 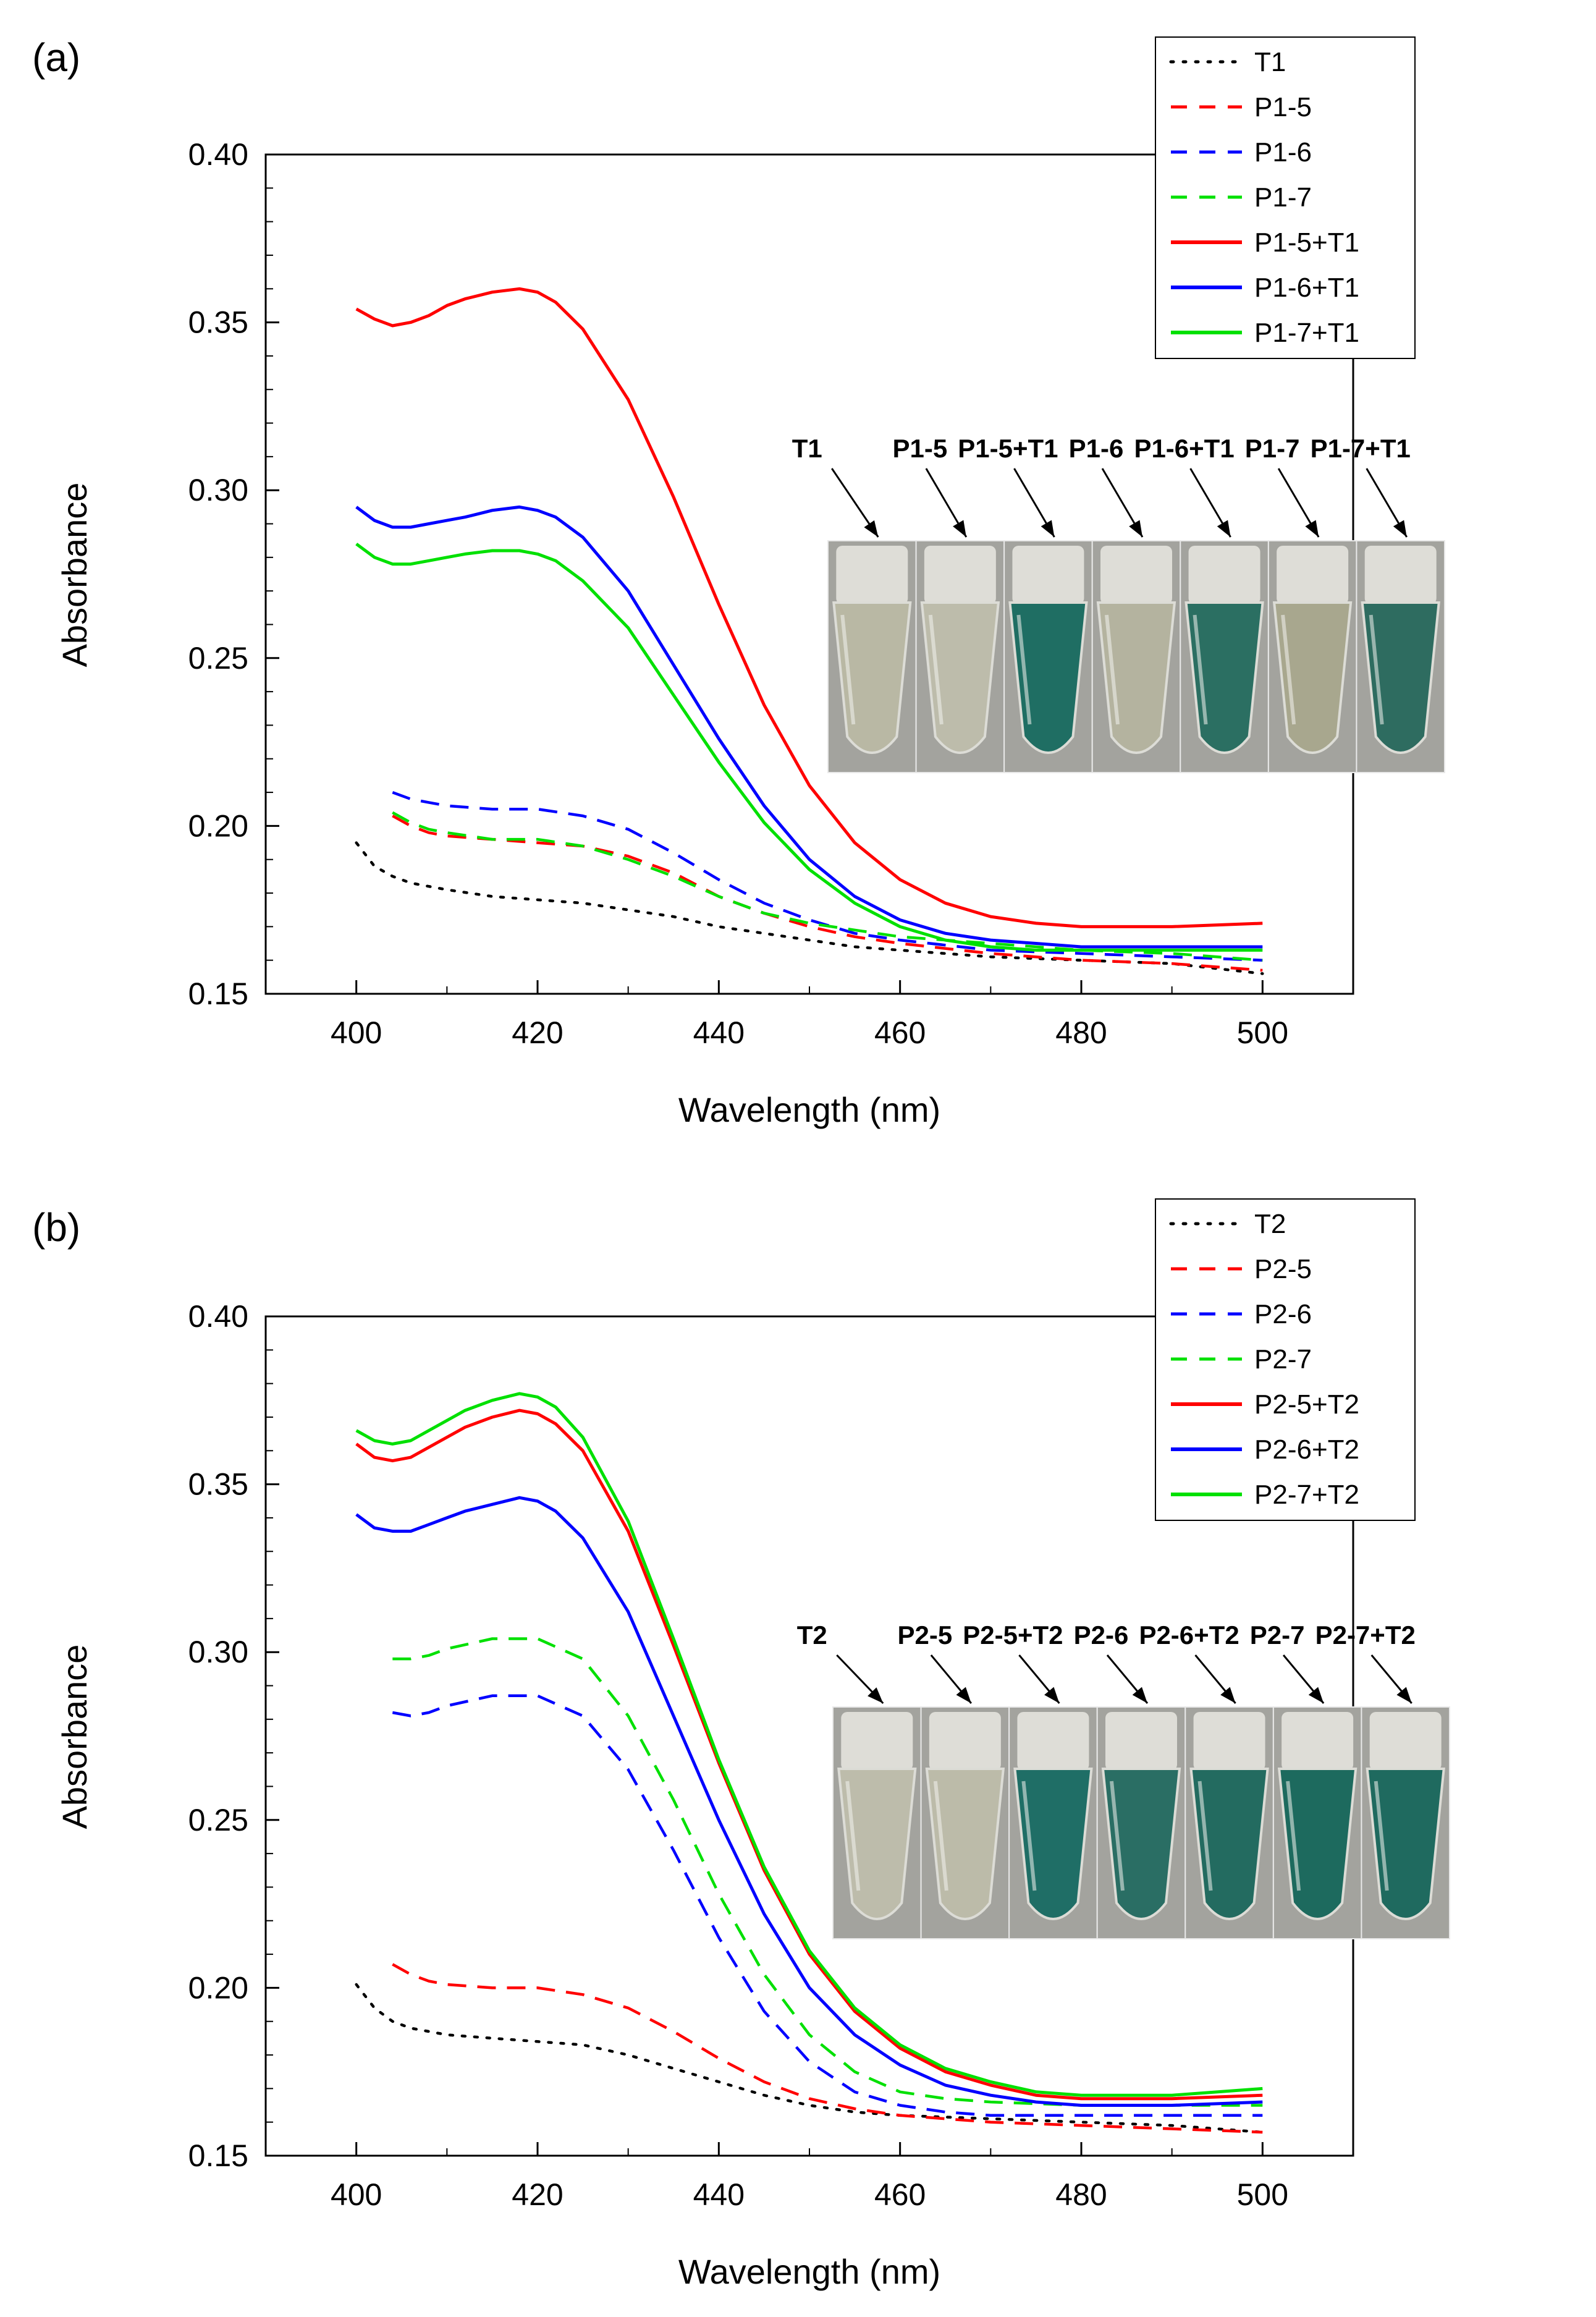 What do you see at coordinates (1283, 1314) in the screenshot?
I see `legend-label: P2-6` at bounding box center [1283, 1314].